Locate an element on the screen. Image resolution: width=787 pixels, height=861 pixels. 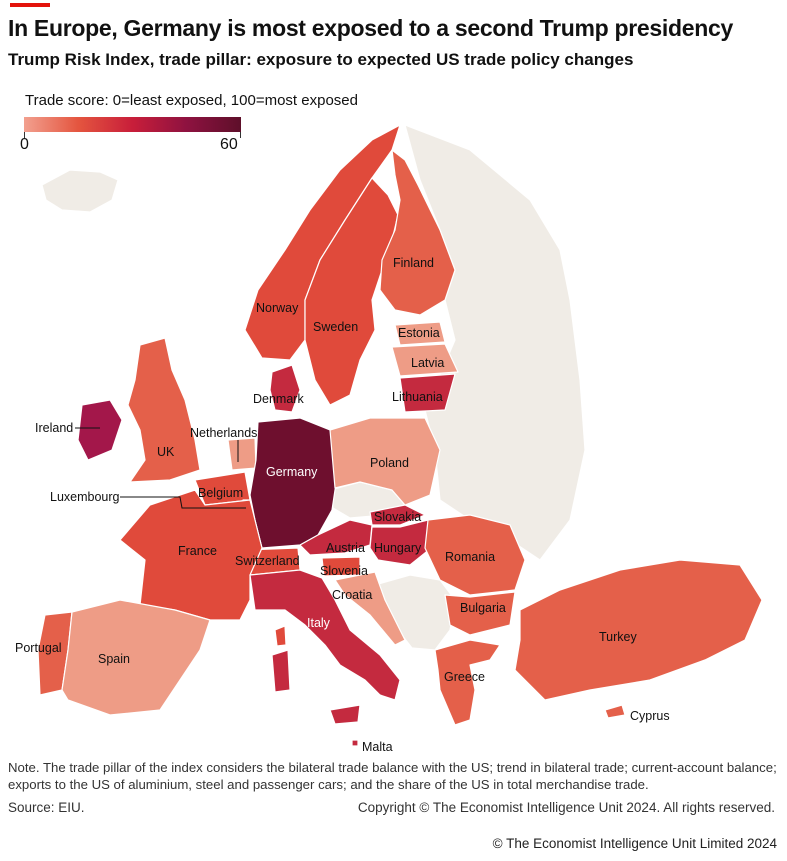
legend-max-label: 60 is located at coordinates (229, 144).